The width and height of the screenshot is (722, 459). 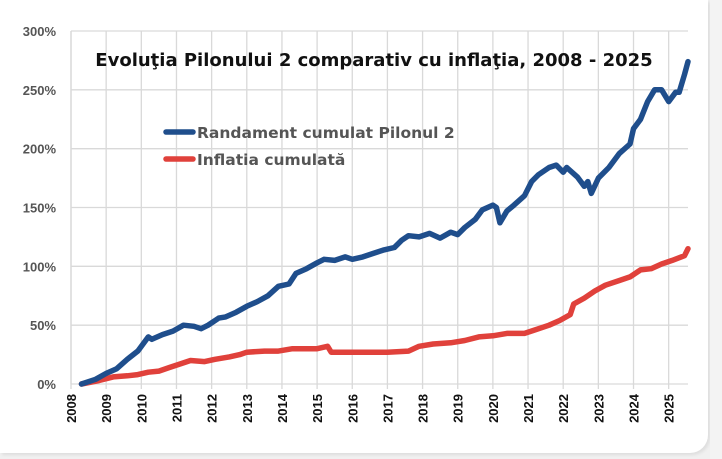 What do you see at coordinates (634, 408) in the screenshot?
I see `x-tick-label: 2024` at bounding box center [634, 408].